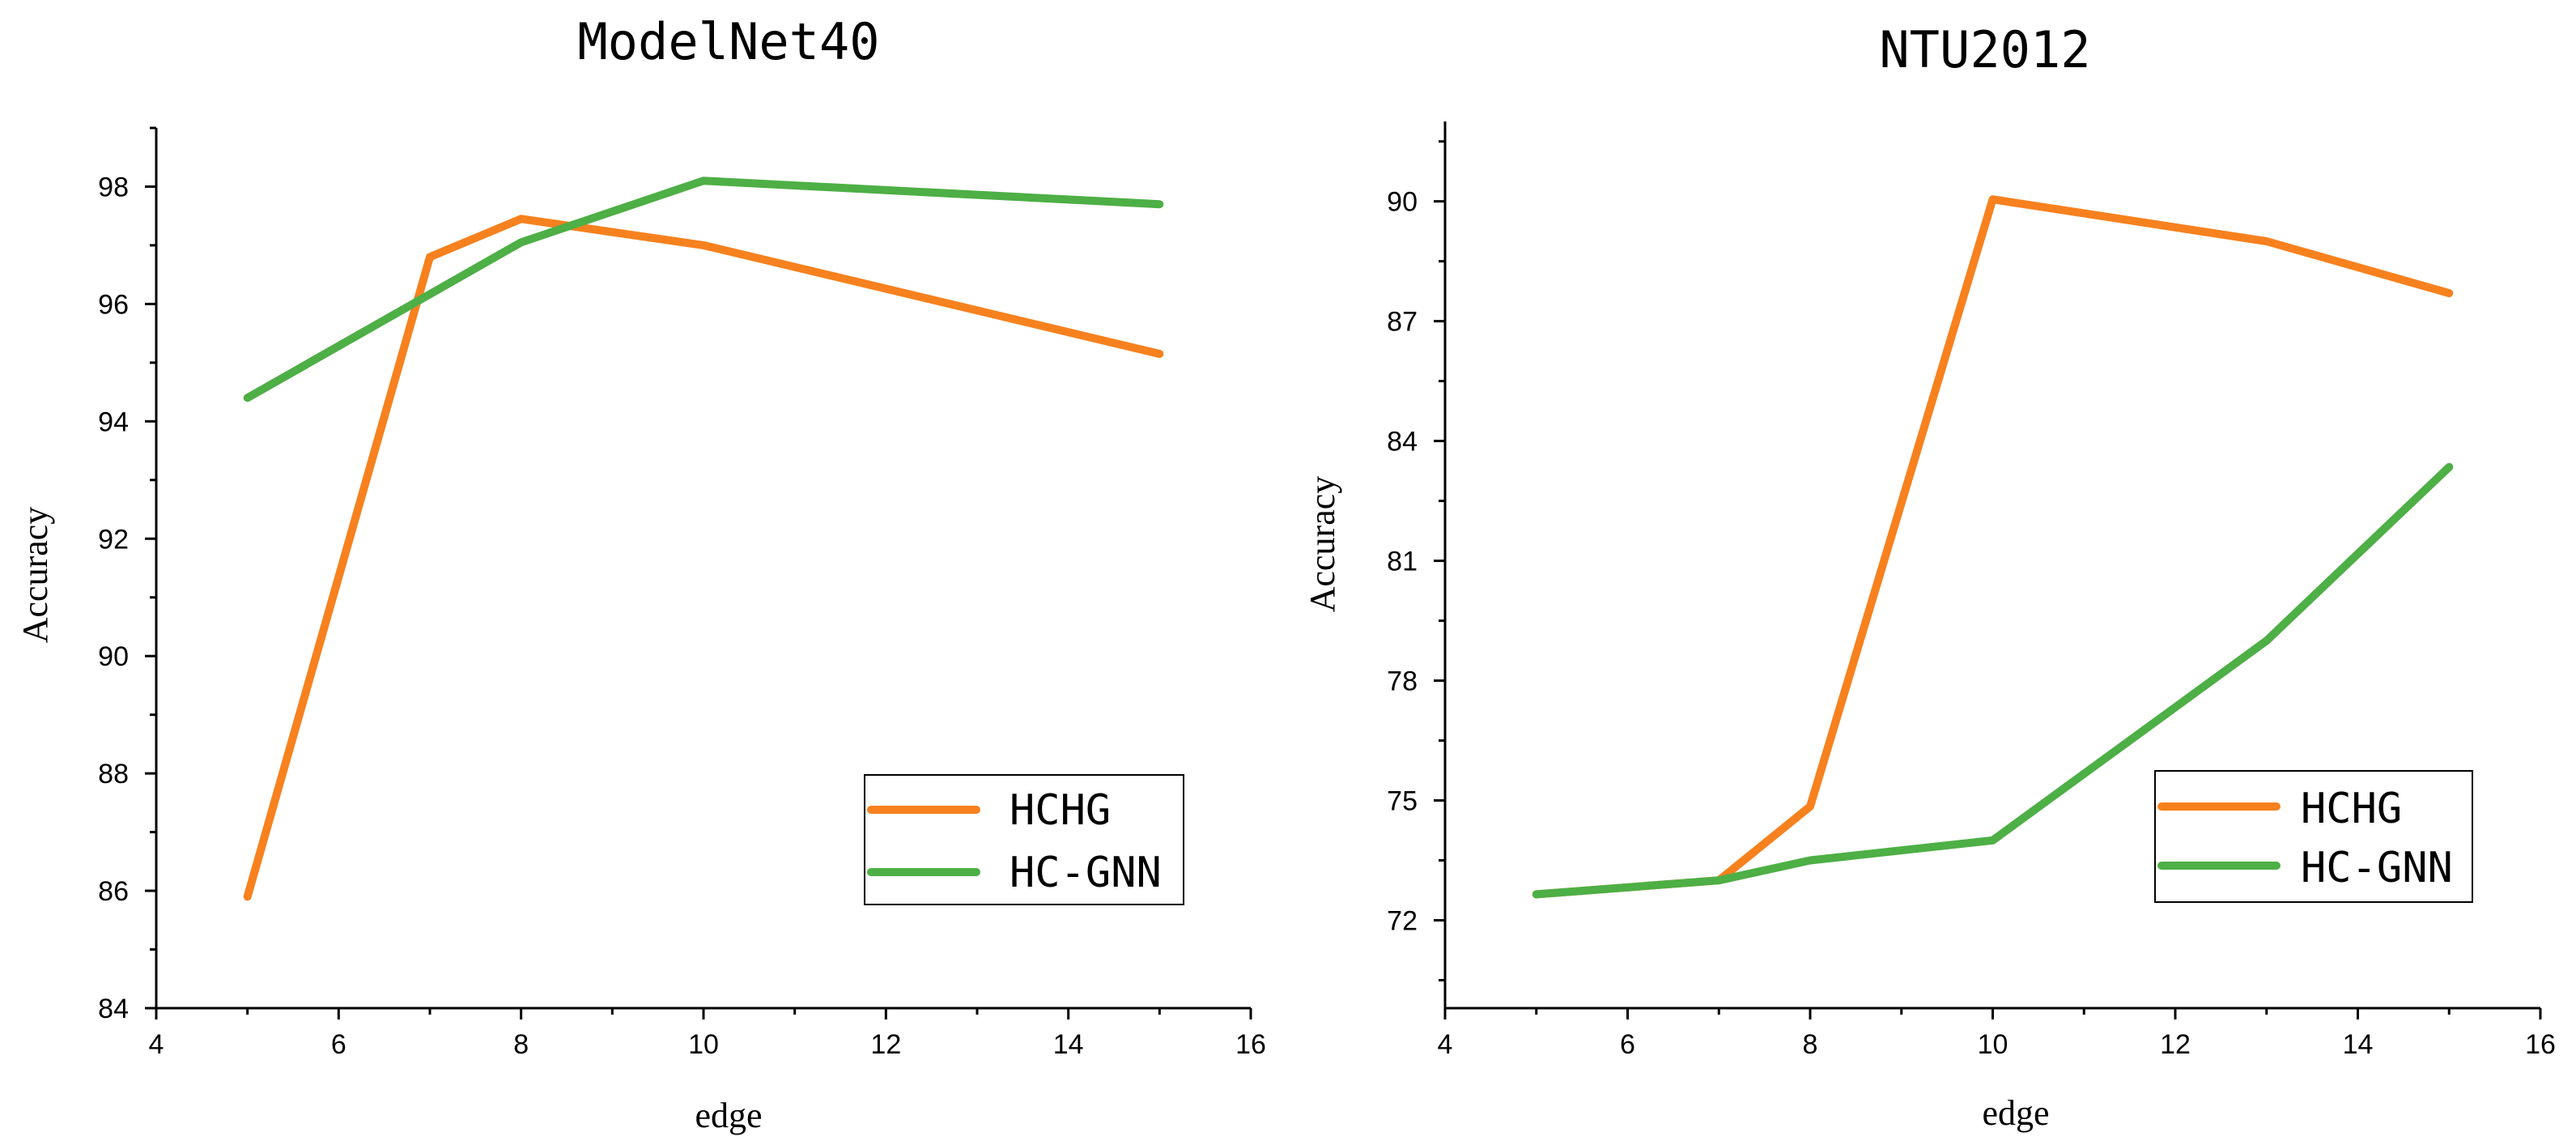  What do you see at coordinates (1402, 921) in the screenshot?
I see `y-tick-label: 72` at bounding box center [1402, 921].